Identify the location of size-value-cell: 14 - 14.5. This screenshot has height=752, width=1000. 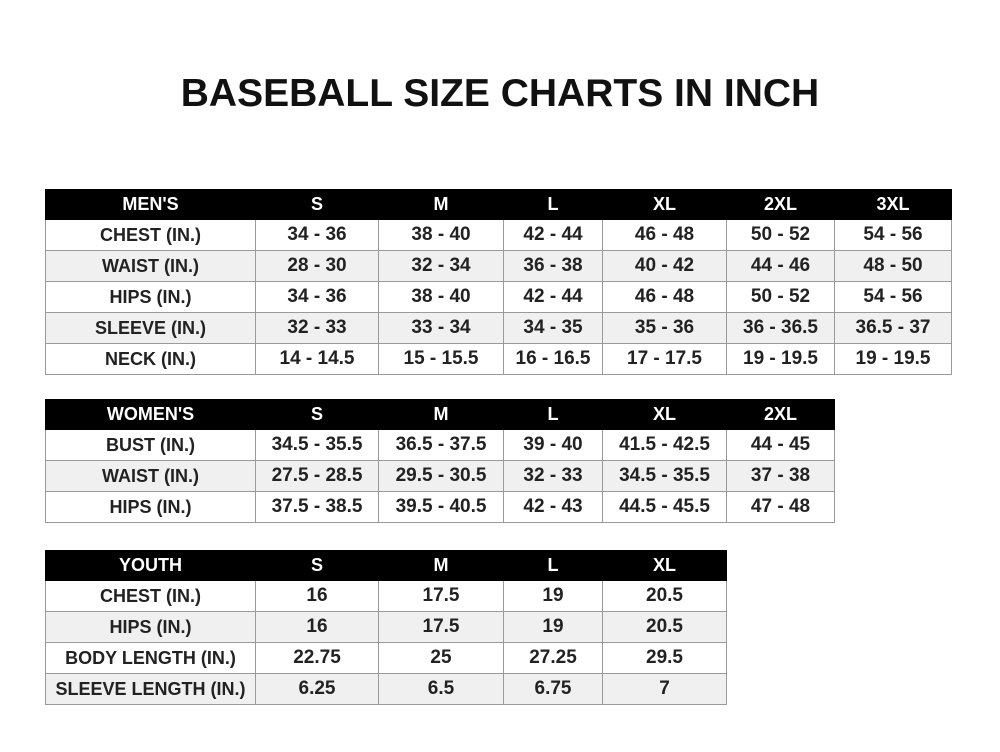
(317, 359).